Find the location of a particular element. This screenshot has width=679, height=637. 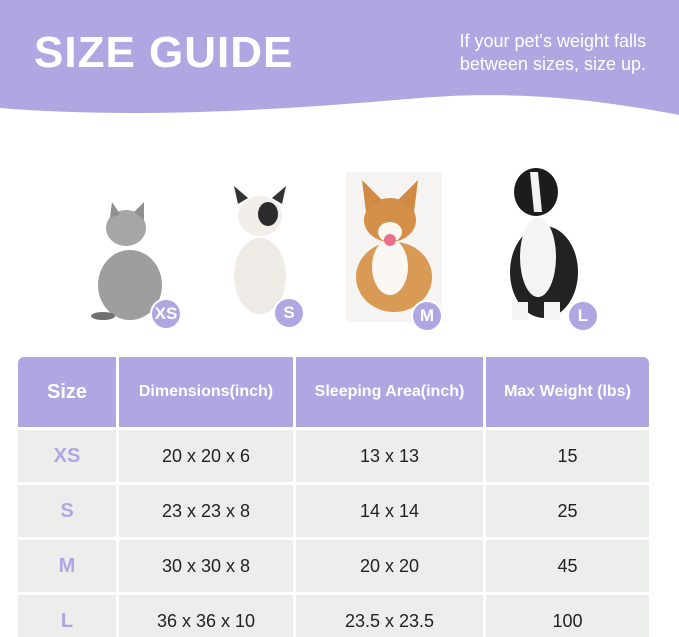

dimensions-cell: 23 x 23 x 8 is located at coordinates (206, 511).